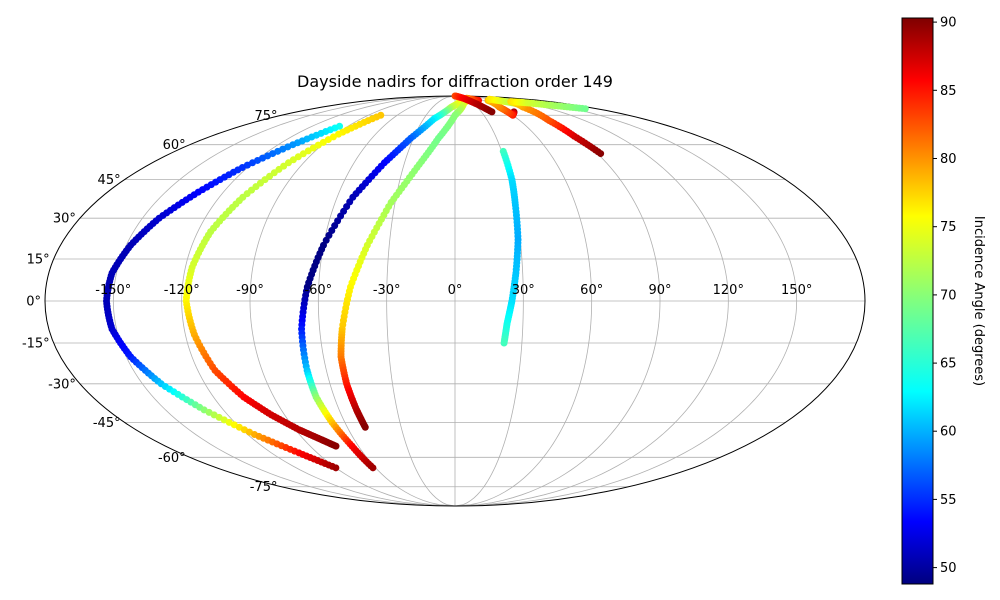 The image size is (1000, 600). Describe the element at coordinates (264, 487) in the screenshot. I see `lat-tick-label: -75°` at that location.